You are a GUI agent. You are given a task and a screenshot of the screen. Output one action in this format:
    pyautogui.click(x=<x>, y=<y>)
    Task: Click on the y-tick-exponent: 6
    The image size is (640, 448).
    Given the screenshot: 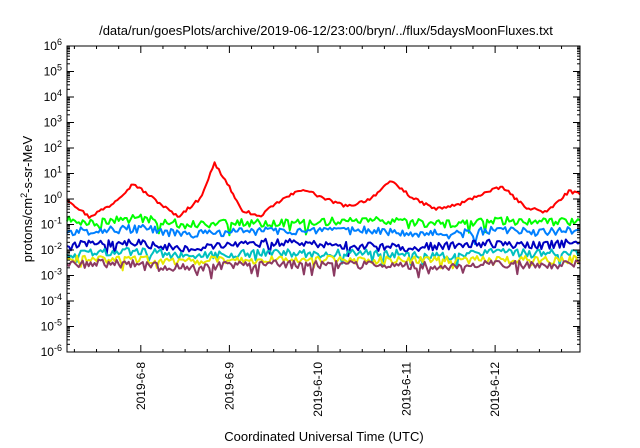 What is the action you would take?
    pyautogui.click(x=59, y=42)
    